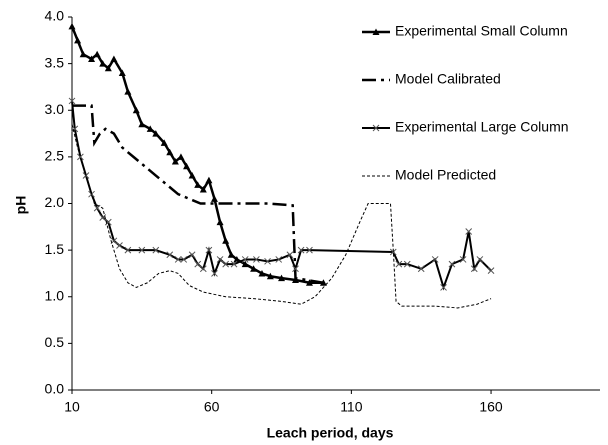 The height and width of the screenshot is (445, 608). What do you see at coordinates (55, 295) in the screenshot?
I see `y-tick-label: 1.0` at bounding box center [55, 295].